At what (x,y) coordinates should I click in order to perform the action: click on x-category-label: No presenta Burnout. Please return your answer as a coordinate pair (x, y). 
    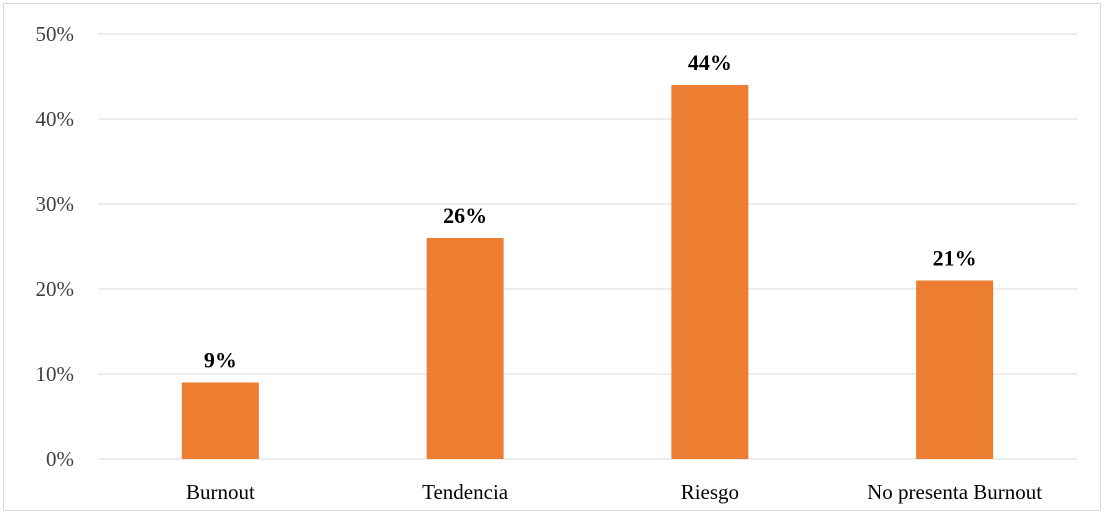
    Looking at the image, I should click on (954, 492).